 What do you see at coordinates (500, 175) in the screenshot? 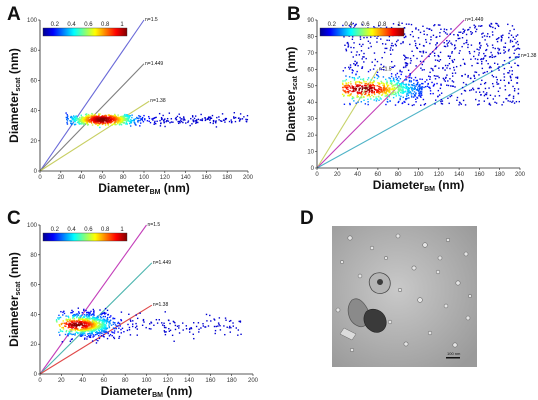
I see `x-tick-label: 180` at bounding box center [500, 175].